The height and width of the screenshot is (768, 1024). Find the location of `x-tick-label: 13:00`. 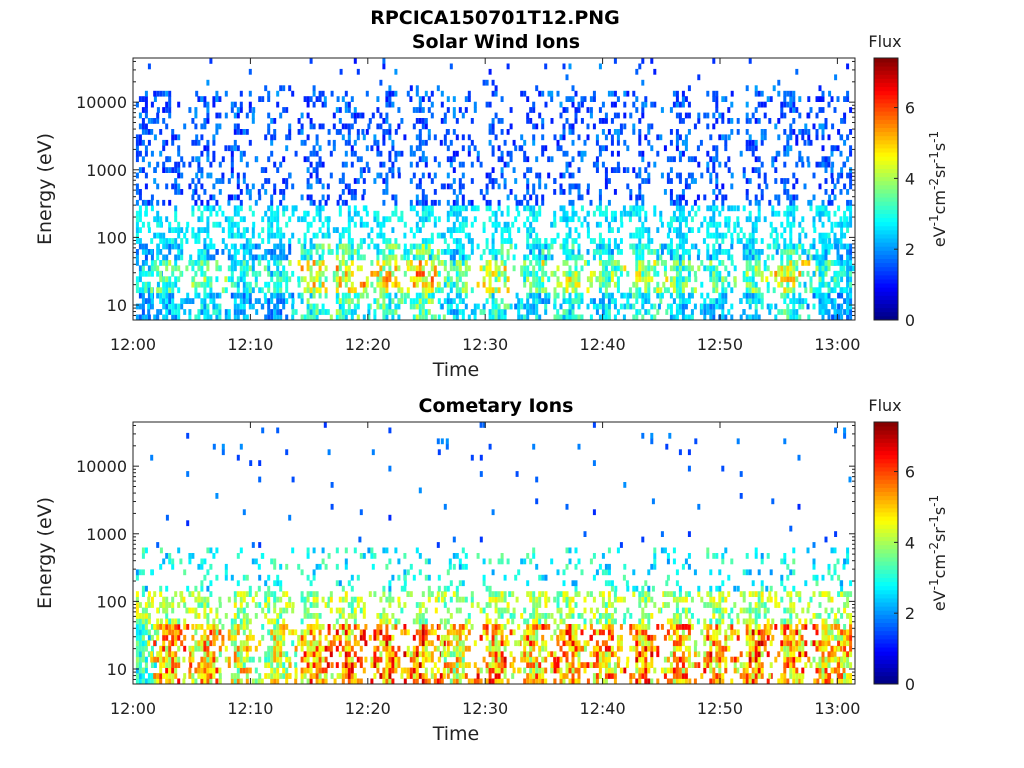

x-tick-label: 13:00 is located at coordinates (837, 344).